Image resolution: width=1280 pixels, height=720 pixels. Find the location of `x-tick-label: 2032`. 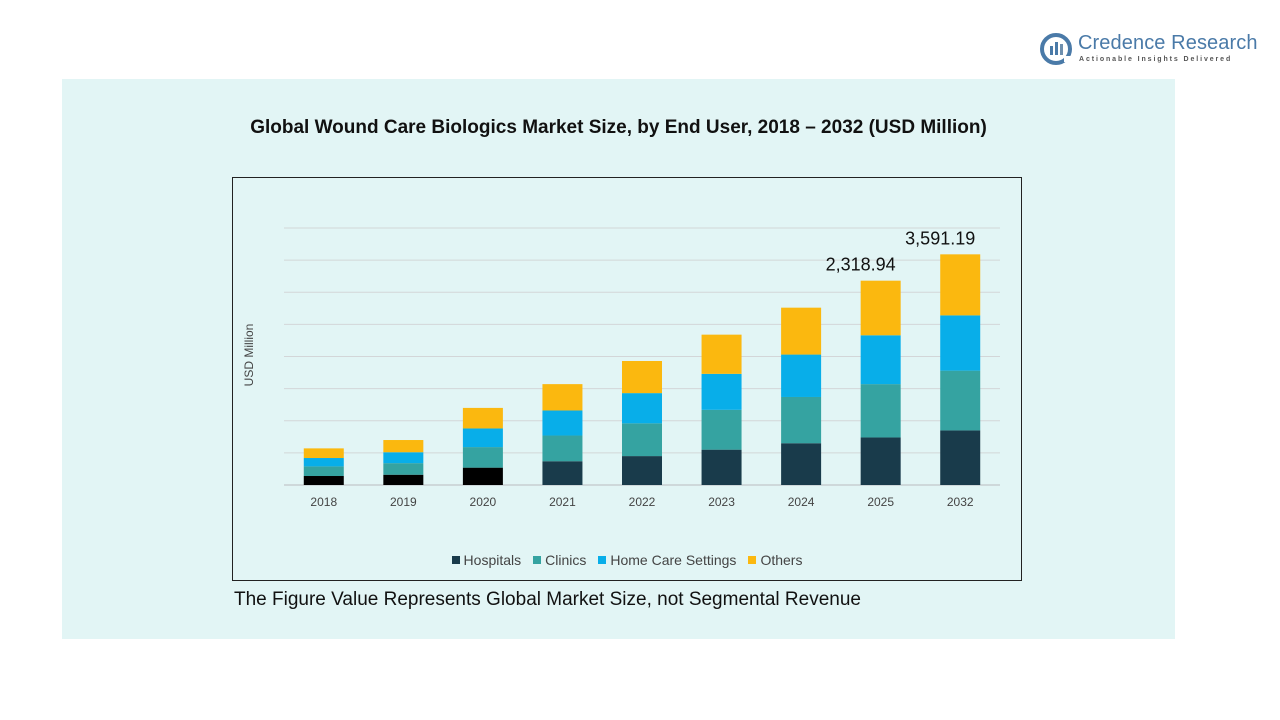

x-tick-label: 2032 is located at coordinates (960, 502).